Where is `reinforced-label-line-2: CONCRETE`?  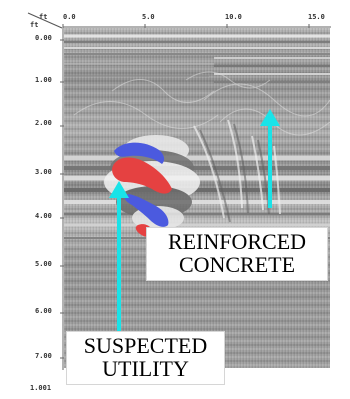
reinforced-label-line-2: CONCRETE is located at coordinates (237, 265).